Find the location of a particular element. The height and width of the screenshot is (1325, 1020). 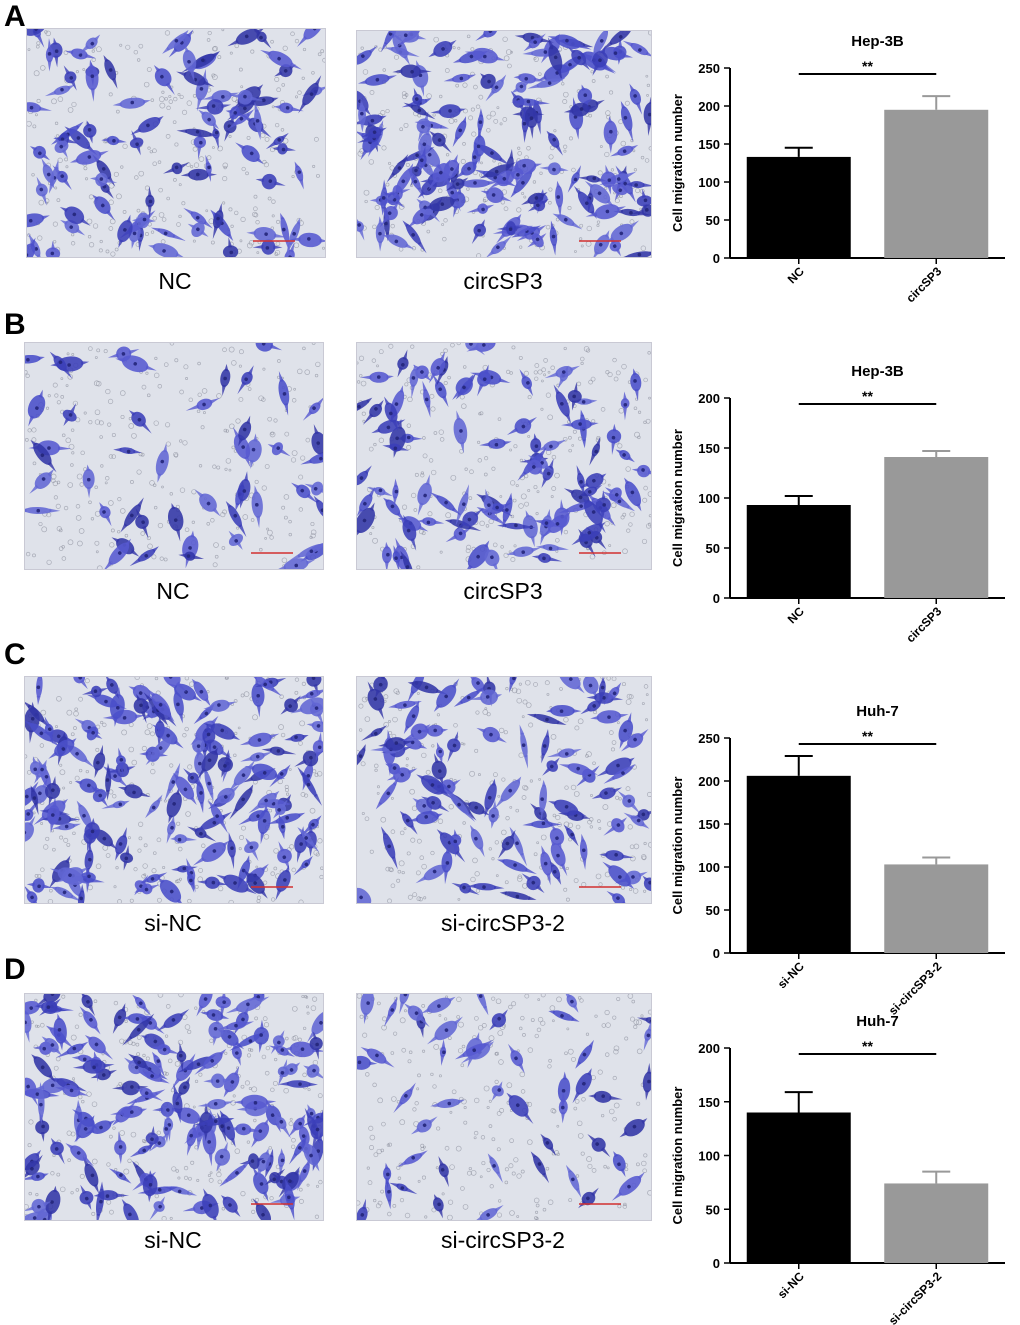

panel-letter: B is located at coordinates (15, 325).